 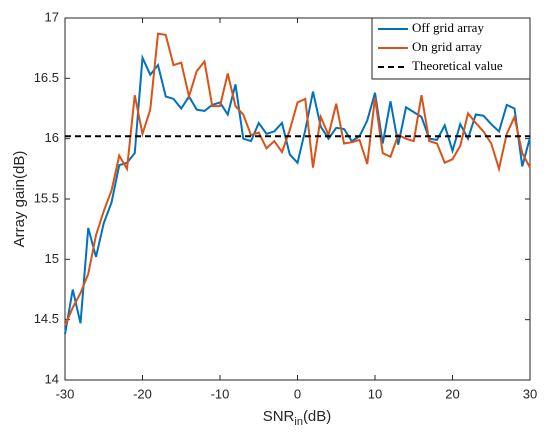 I want to click on y-axis-label: Array gain(dB), so click(x=19, y=199).